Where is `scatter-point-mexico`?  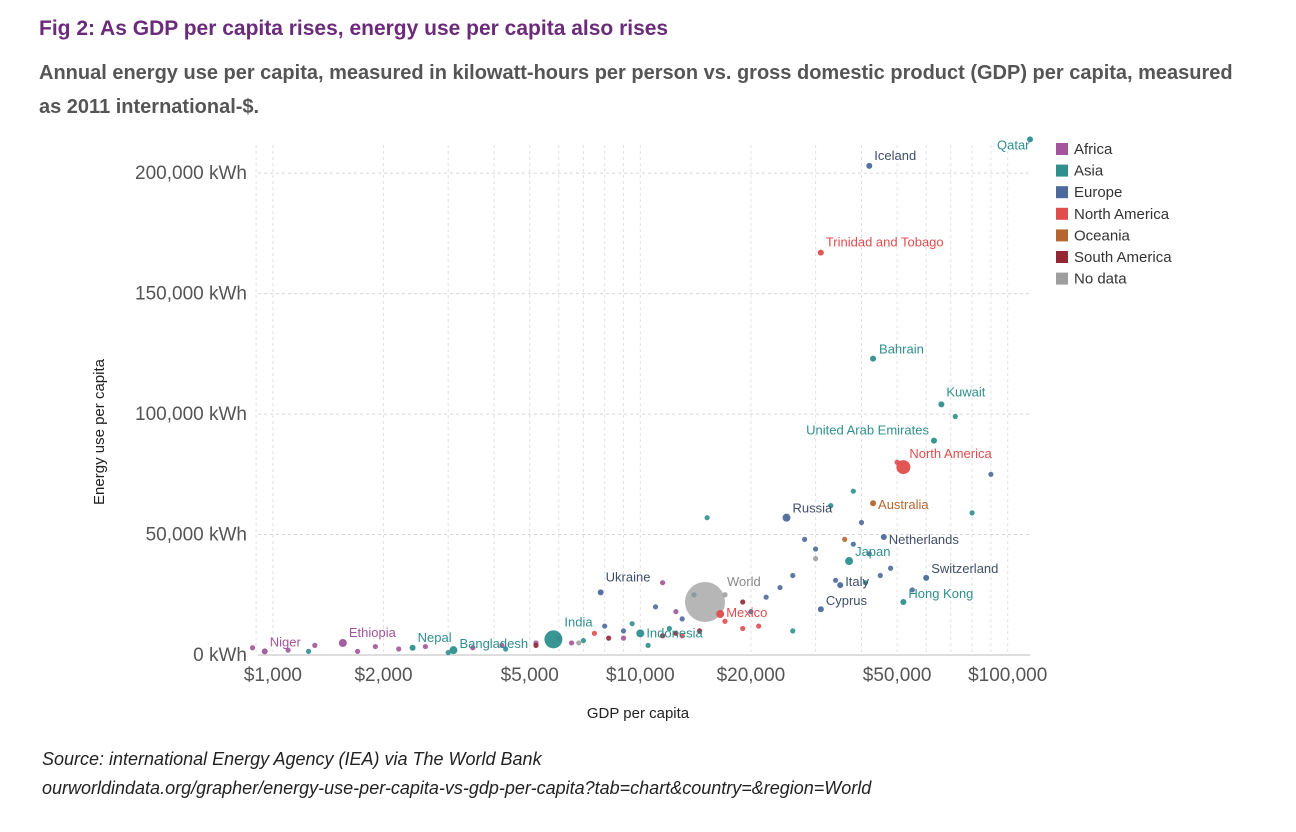
scatter-point-mexico is located at coordinates (720, 614).